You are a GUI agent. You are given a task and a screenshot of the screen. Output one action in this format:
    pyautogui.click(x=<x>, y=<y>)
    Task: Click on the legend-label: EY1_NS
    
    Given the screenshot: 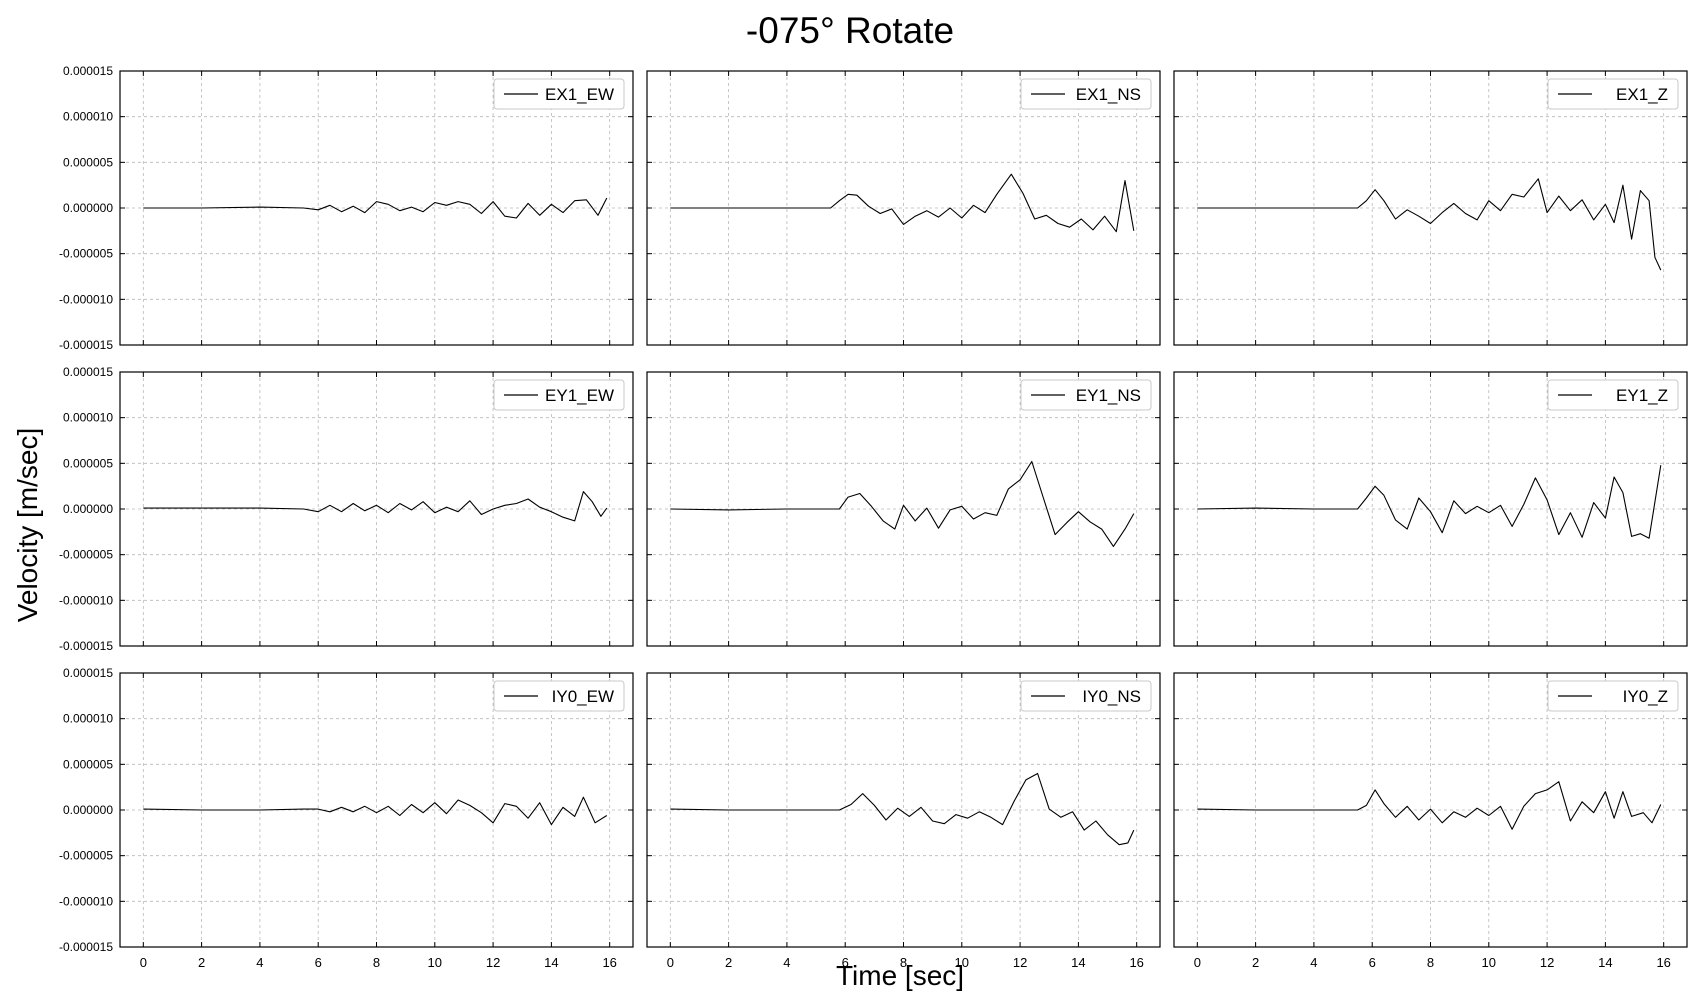 What is the action you would take?
    pyautogui.click(x=1108, y=395)
    